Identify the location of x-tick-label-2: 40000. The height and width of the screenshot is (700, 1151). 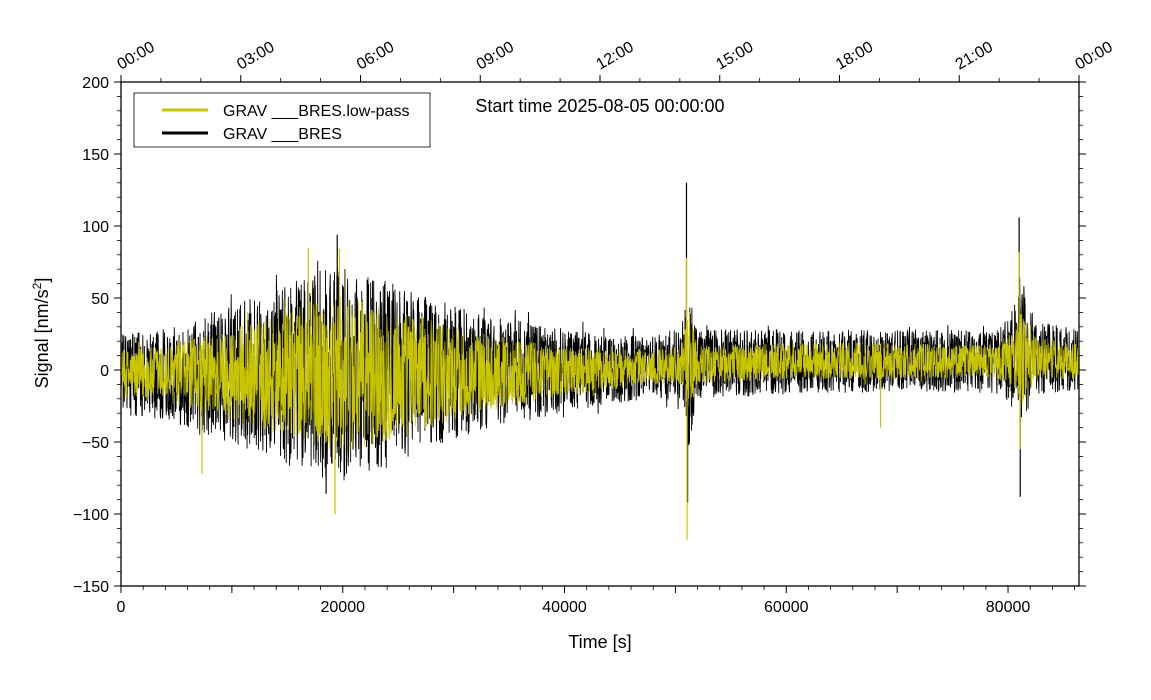
(564, 607).